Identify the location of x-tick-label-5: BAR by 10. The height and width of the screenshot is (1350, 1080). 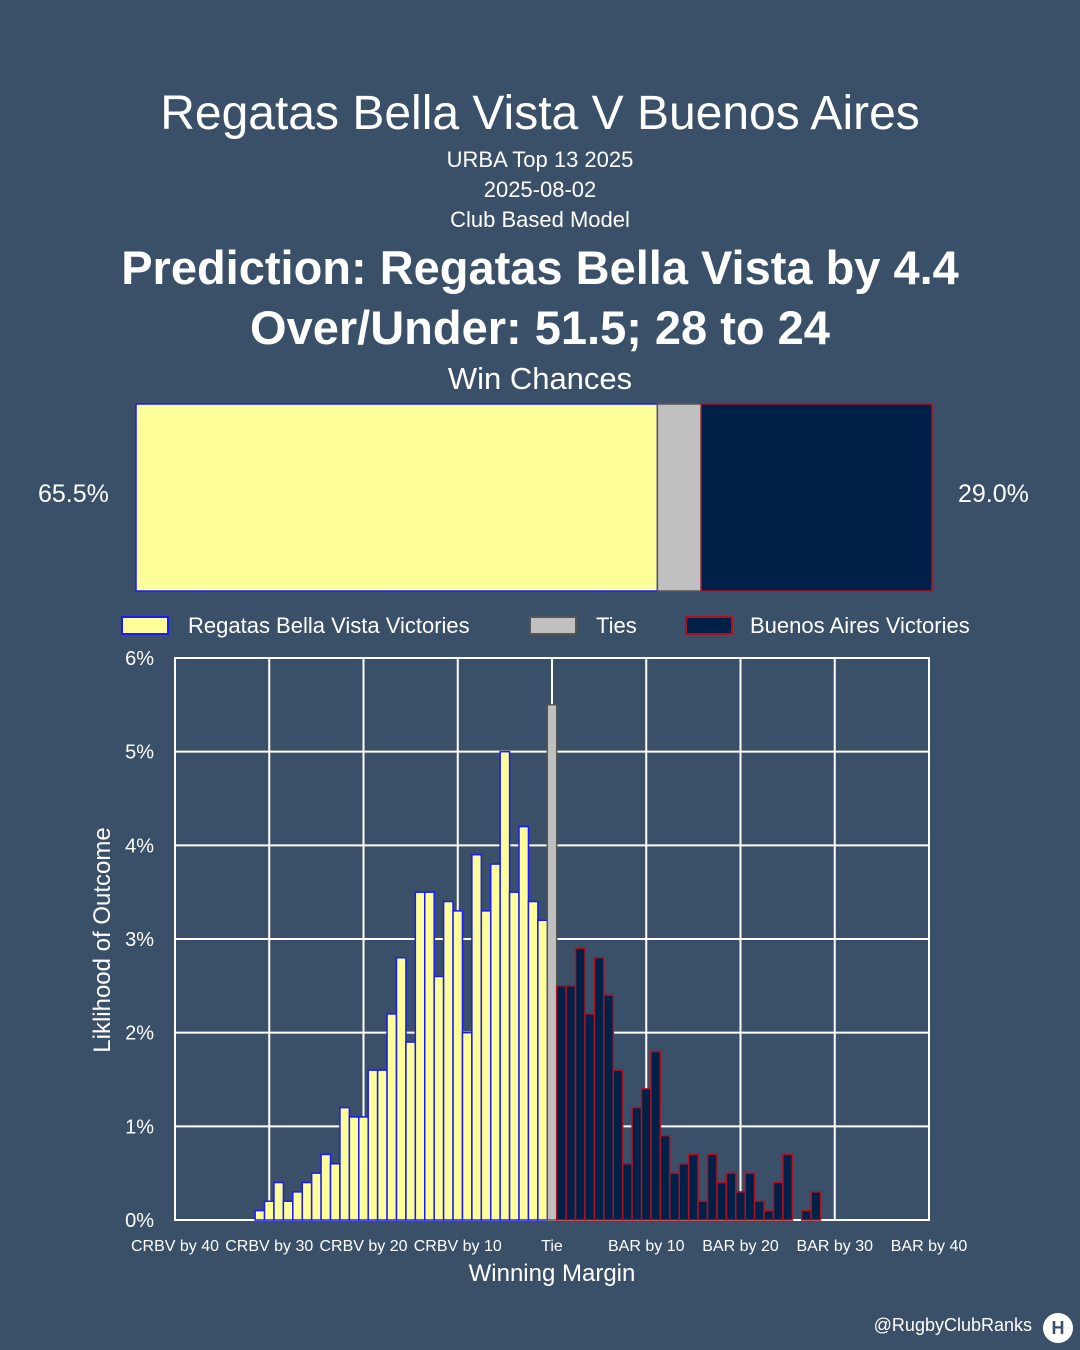
(646, 1246).